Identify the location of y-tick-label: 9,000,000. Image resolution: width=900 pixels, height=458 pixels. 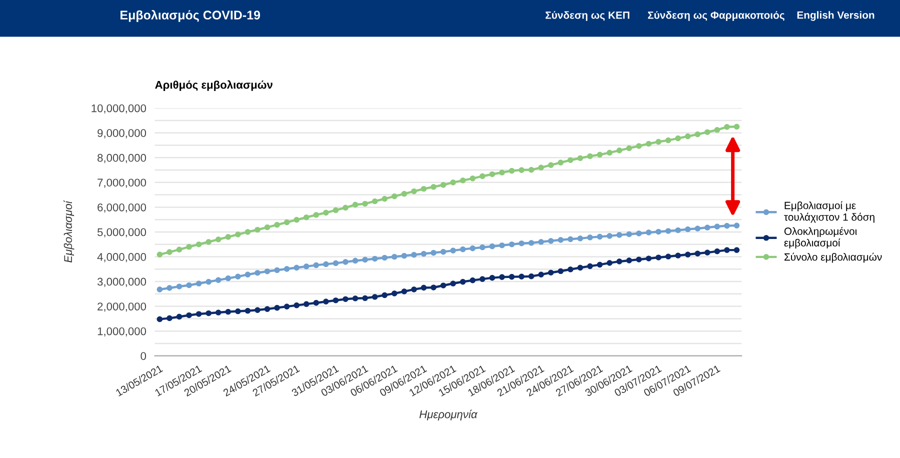
(122, 133).